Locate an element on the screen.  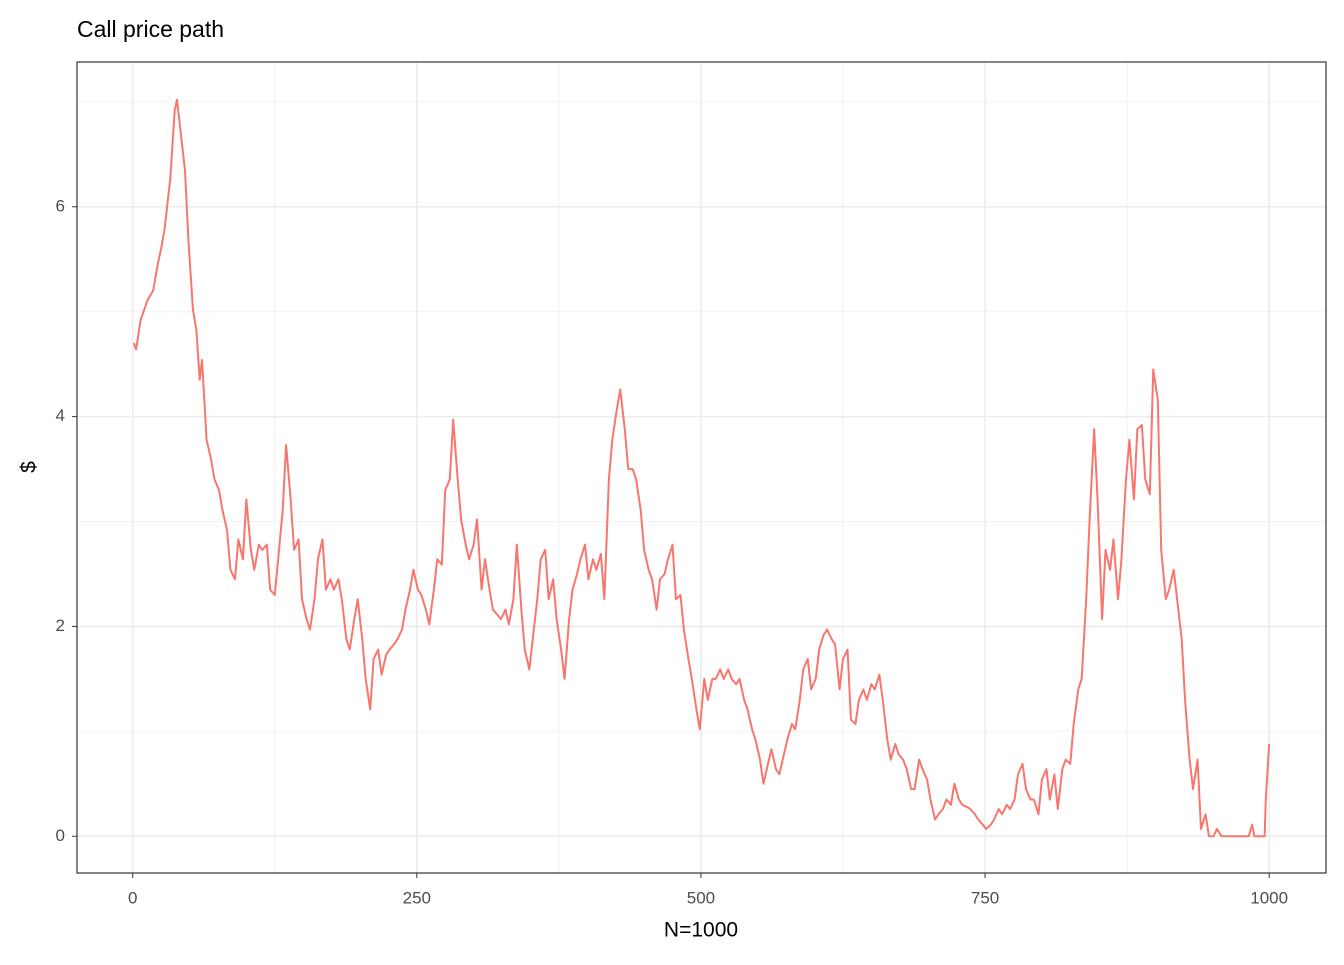
y-tick-label: 2 is located at coordinates (60, 625).